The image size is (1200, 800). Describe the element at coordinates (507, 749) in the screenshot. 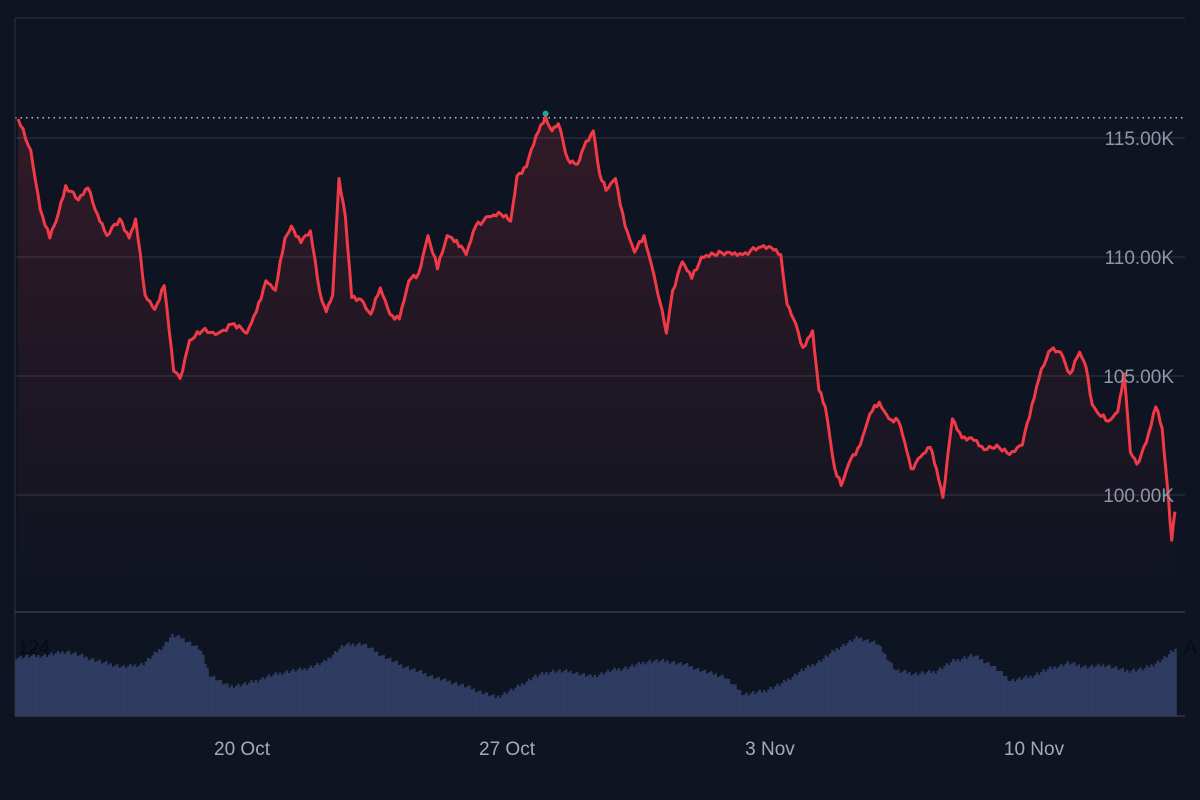

I see `x-tick-label: 27 Oct` at that location.